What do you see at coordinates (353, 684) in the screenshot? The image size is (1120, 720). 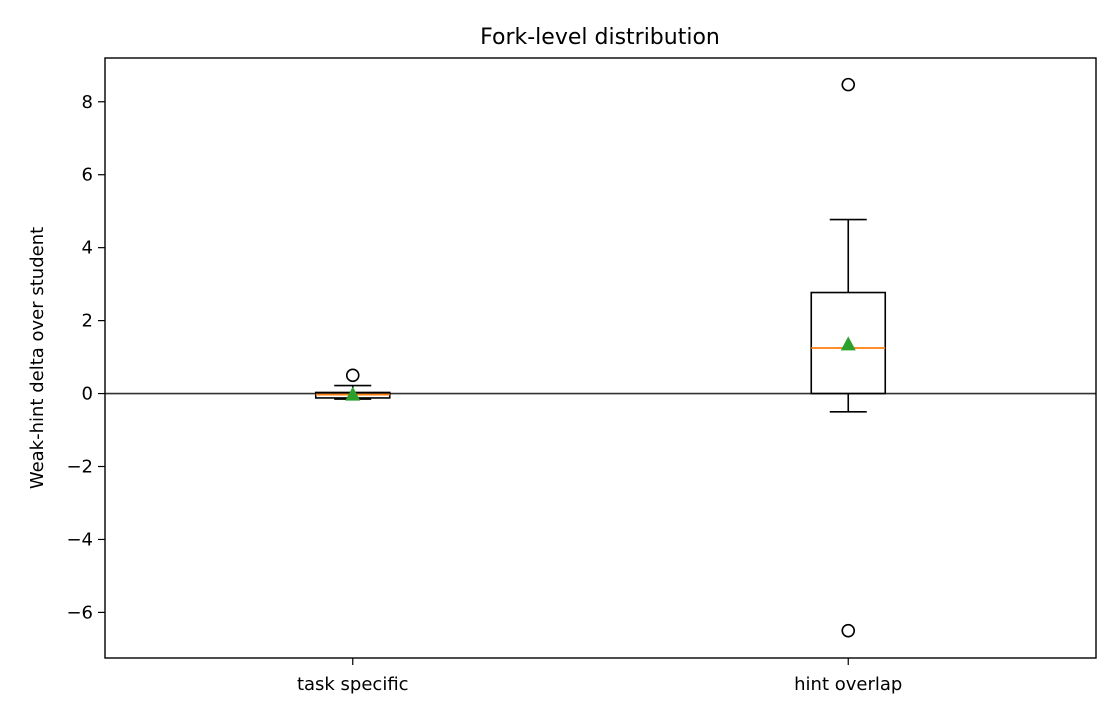 I see `x-tick-label: task specific` at bounding box center [353, 684].